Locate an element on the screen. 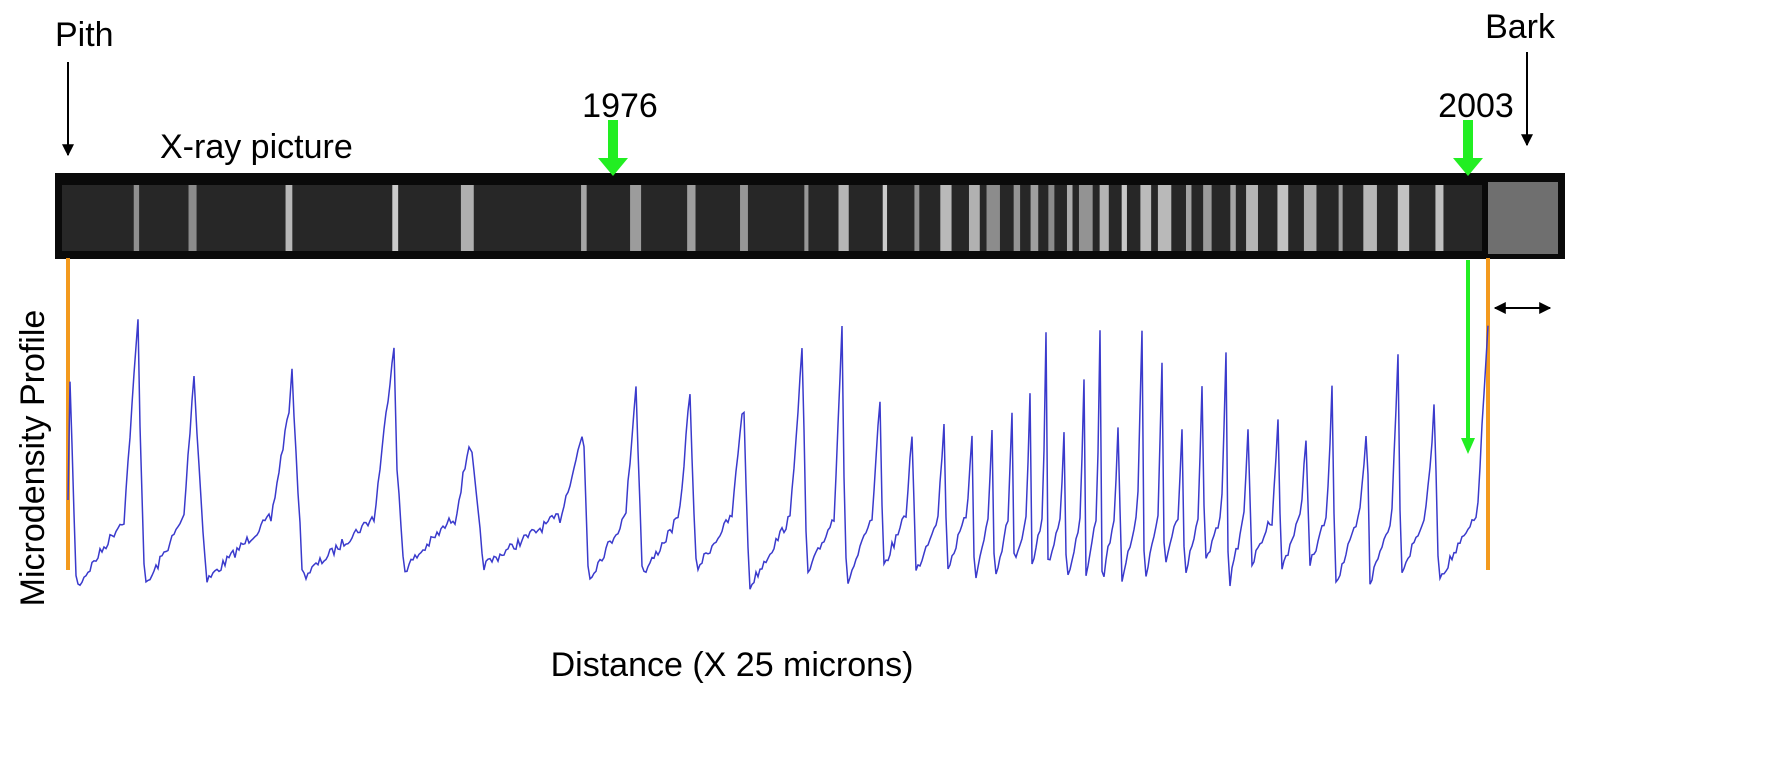  year-1976: 1976 is located at coordinates (620, 106).